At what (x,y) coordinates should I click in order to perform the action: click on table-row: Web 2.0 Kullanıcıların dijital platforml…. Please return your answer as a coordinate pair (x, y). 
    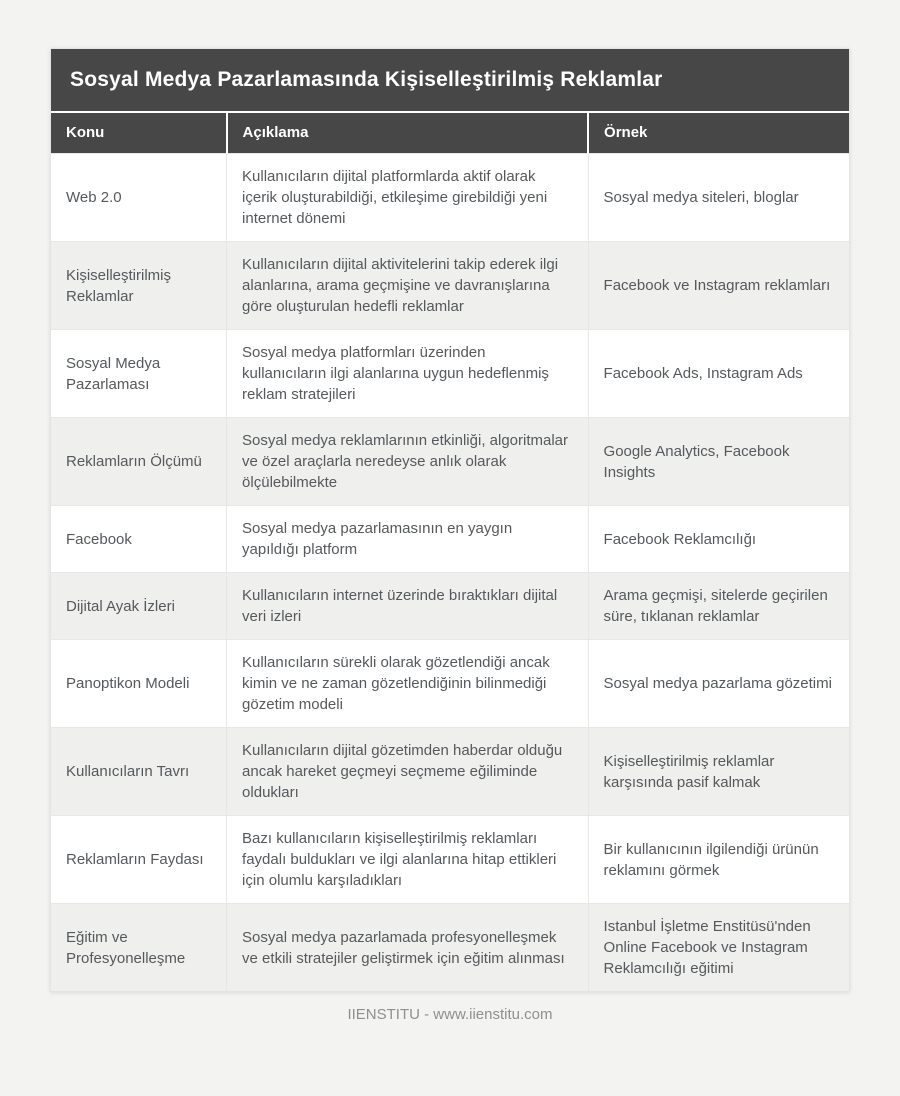
    Looking at the image, I should click on (450, 197).